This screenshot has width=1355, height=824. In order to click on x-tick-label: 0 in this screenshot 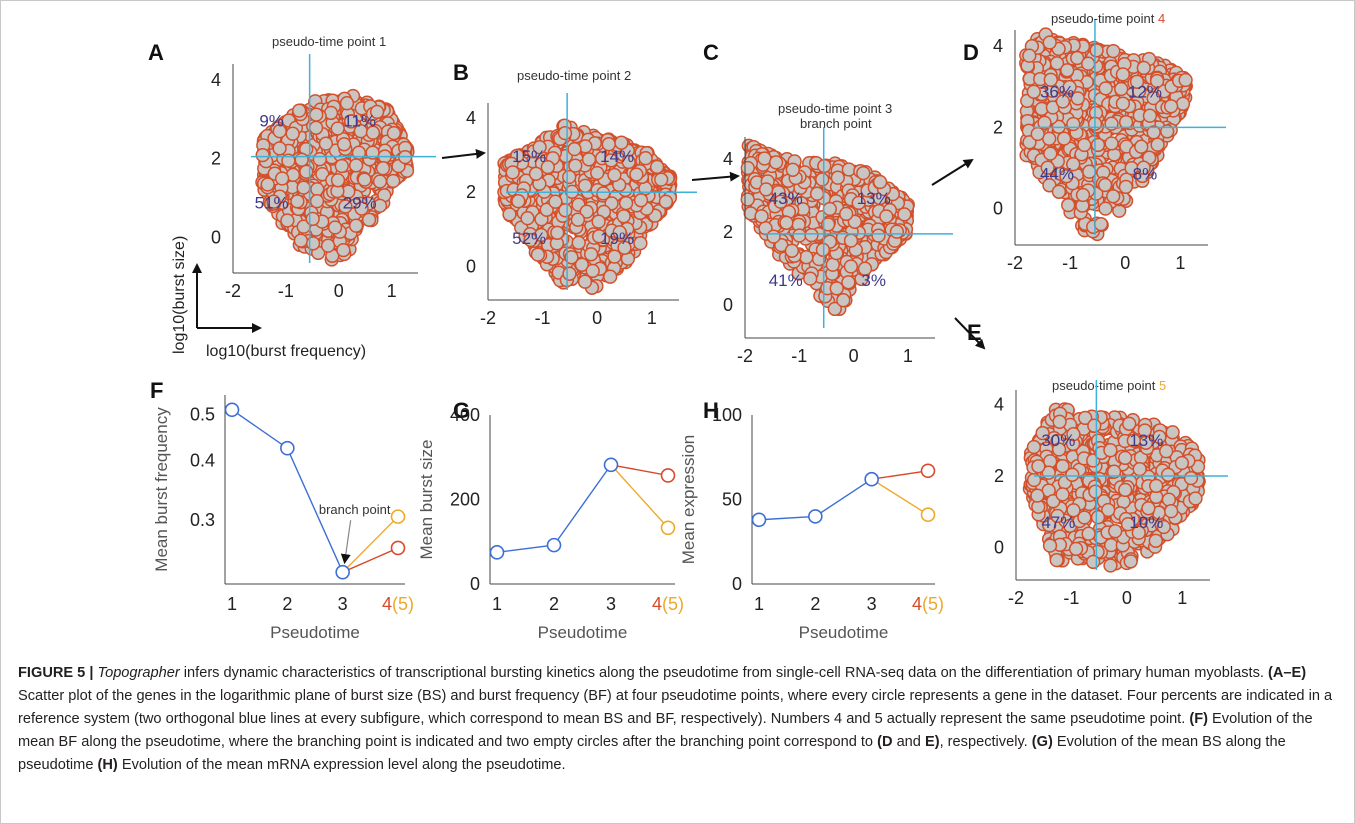, I will do `click(1127, 598)`.